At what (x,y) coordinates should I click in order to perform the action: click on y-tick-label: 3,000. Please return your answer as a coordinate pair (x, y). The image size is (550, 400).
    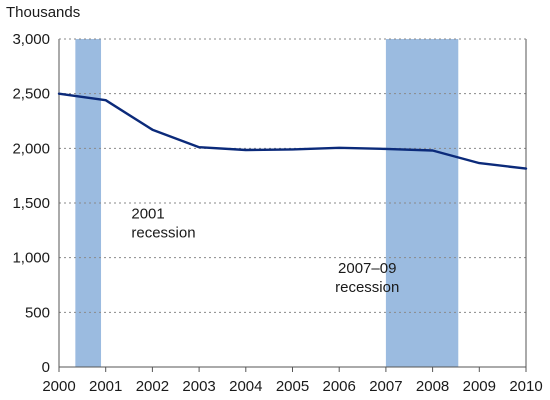
    Looking at the image, I should click on (31, 39).